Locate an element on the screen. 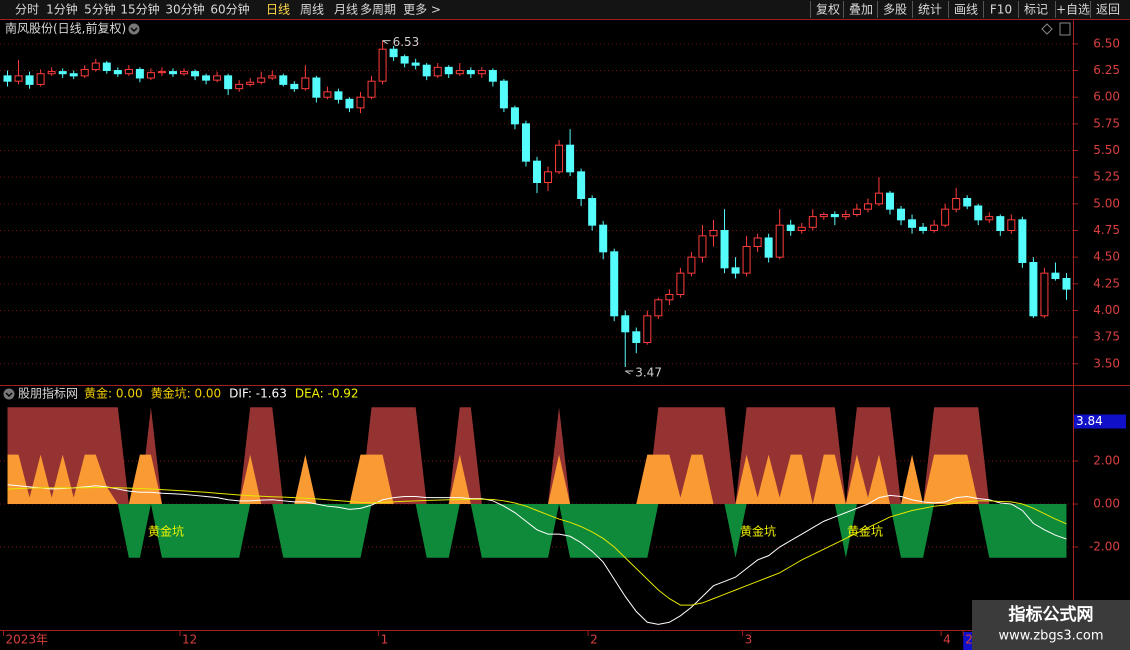 This screenshot has height=650, width=1130. toolbar-button: 复权 is located at coordinates (828, 10).